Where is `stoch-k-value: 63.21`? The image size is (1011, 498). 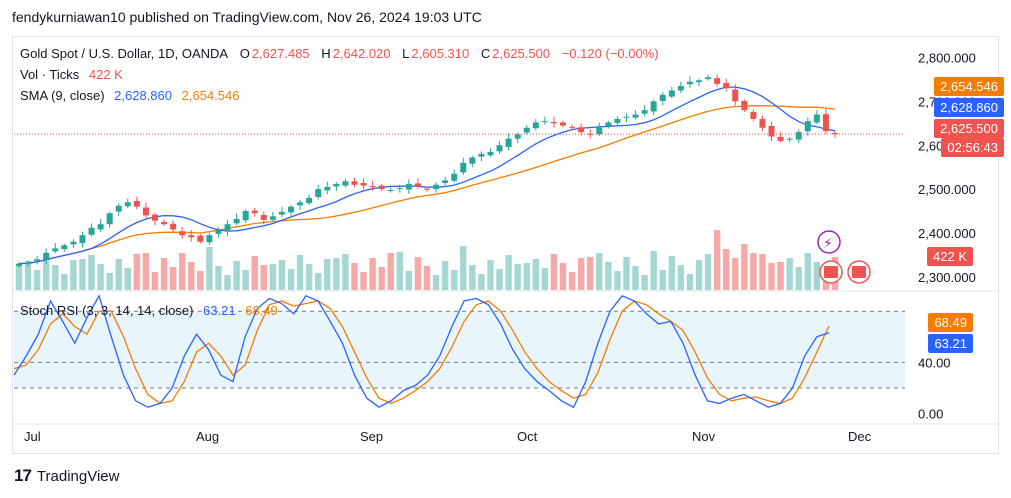
stoch-k-value: 63.21 is located at coordinates (219, 310).